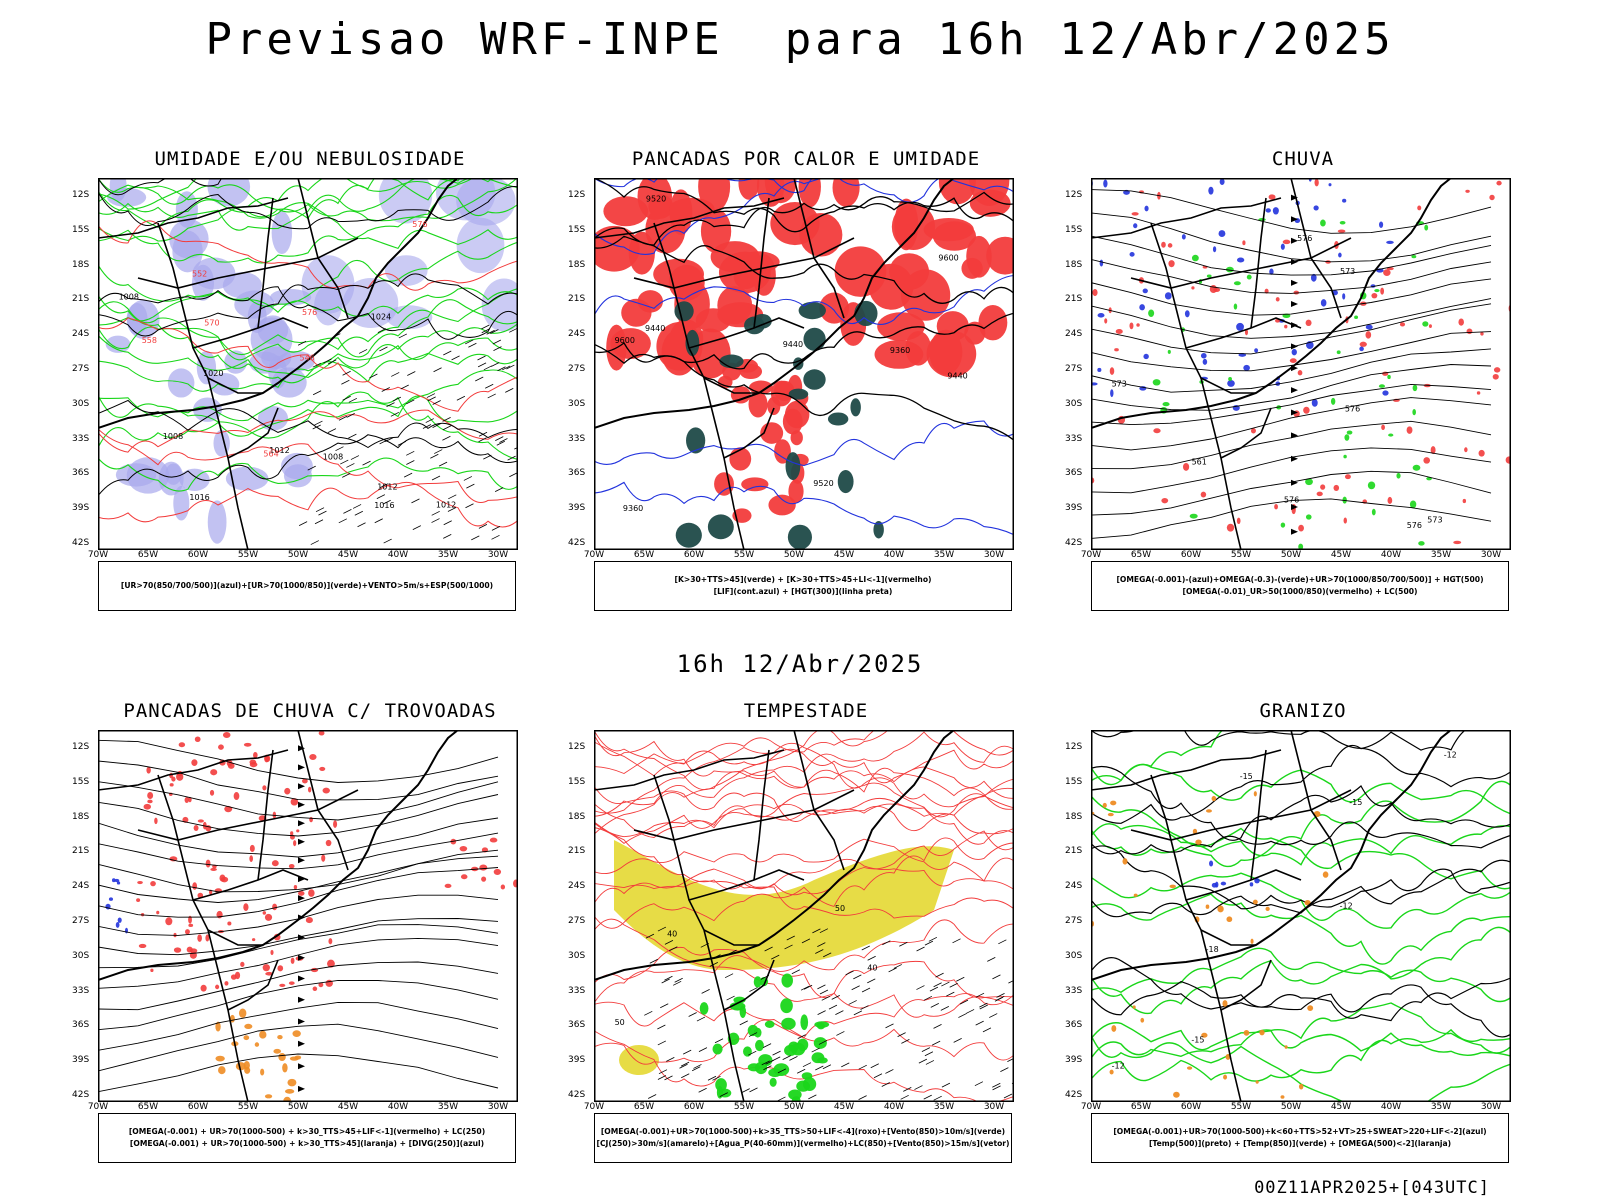  What do you see at coordinates (1074, 1060) in the screenshot?
I see `lat-tick-label: 39S` at bounding box center [1074, 1060].